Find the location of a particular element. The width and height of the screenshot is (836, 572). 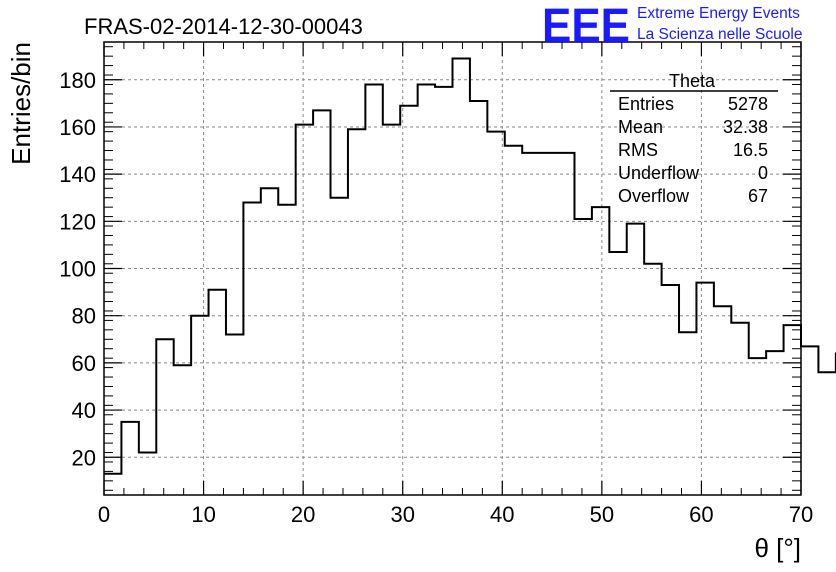

x-tick-label: 20 is located at coordinates (303, 514).